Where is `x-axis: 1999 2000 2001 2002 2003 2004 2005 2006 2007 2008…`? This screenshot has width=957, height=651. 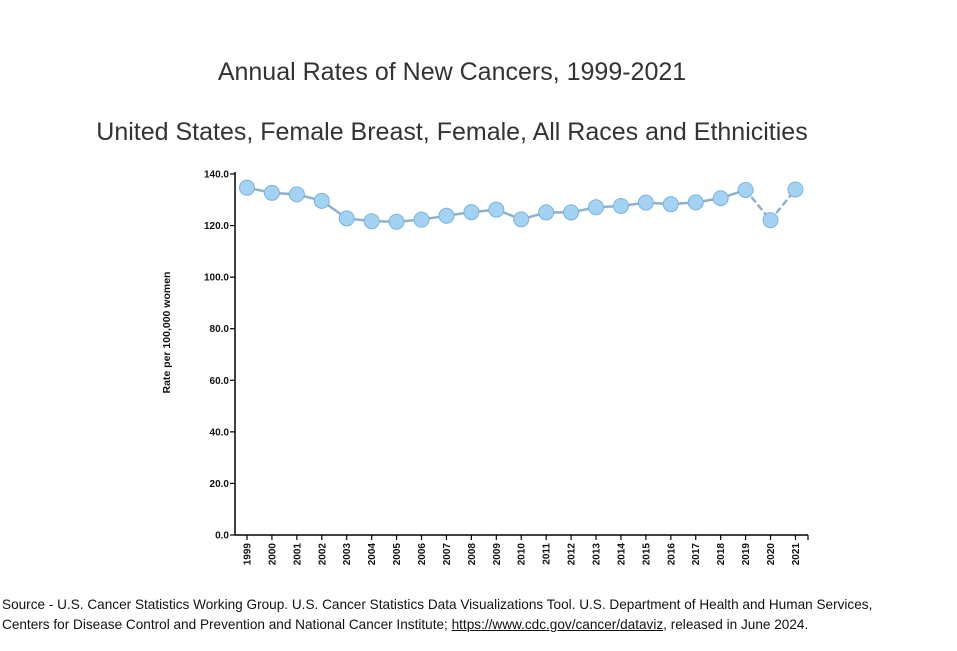 x-axis: 1999 2000 2001 2002 2003 2004 2005 2006 2007 2008… is located at coordinates (522, 550).